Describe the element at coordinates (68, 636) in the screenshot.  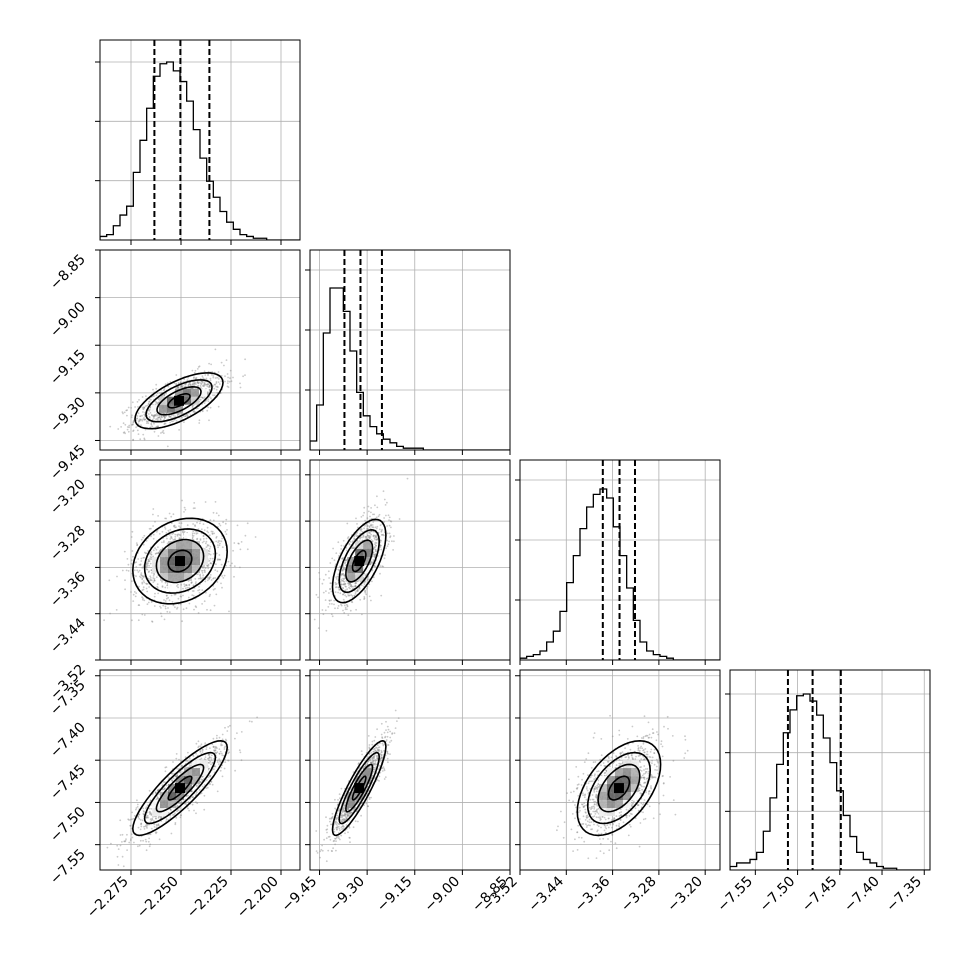
I see `y-tick-label: −3.44` at that location.